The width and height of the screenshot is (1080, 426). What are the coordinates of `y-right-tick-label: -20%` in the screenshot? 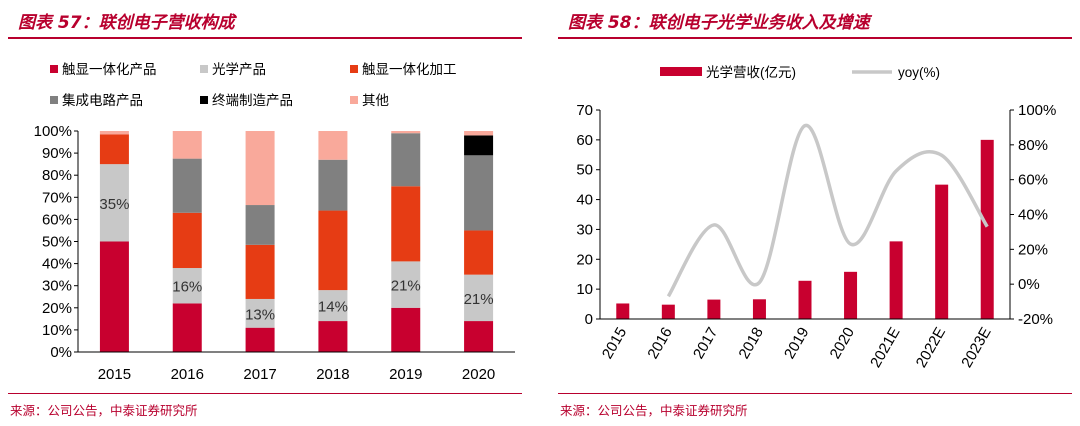 It's located at (1035, 319).